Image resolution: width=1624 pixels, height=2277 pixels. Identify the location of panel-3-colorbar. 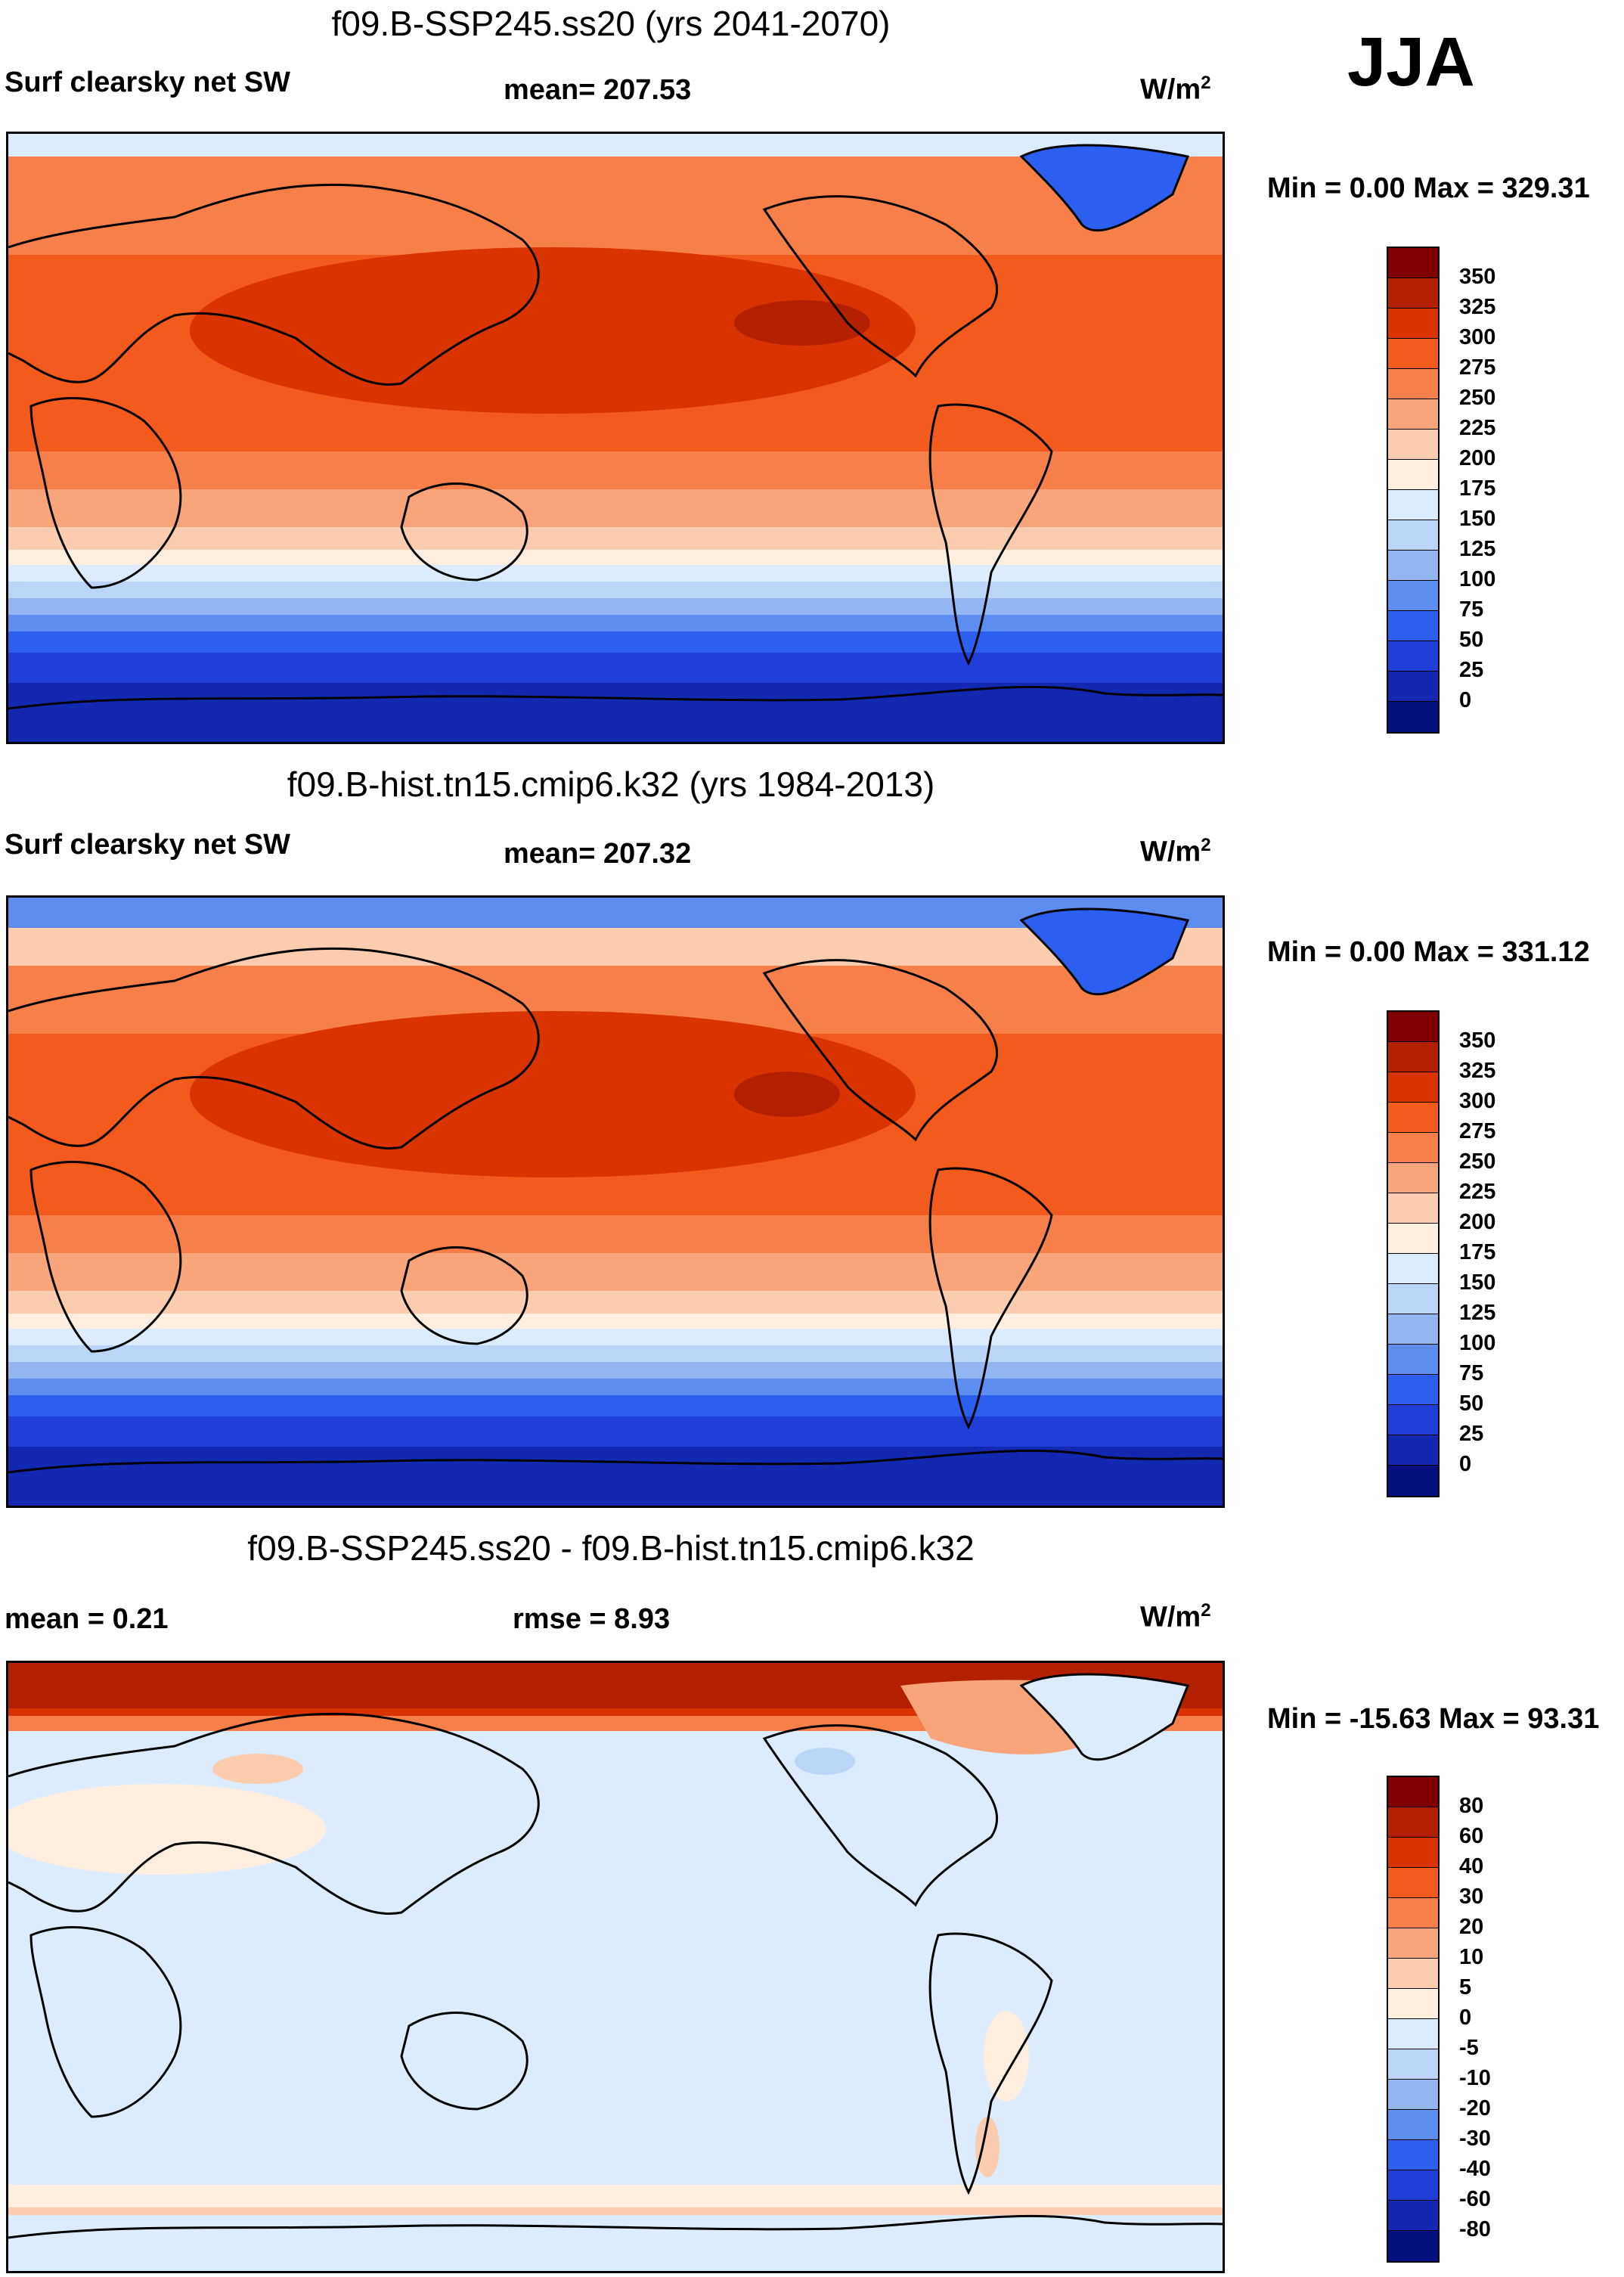
(1413, 2019).